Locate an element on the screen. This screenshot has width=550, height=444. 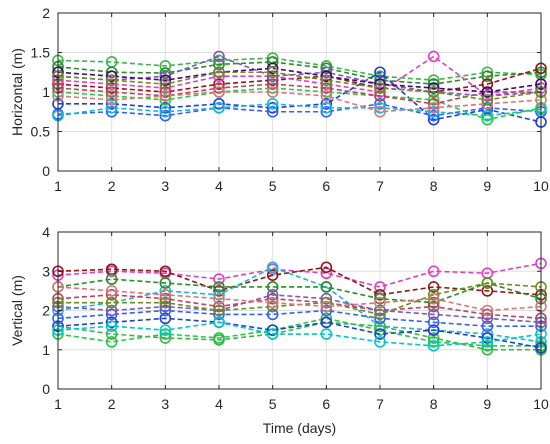
y-tick-label: 2 is located at coordinates (46, 311).